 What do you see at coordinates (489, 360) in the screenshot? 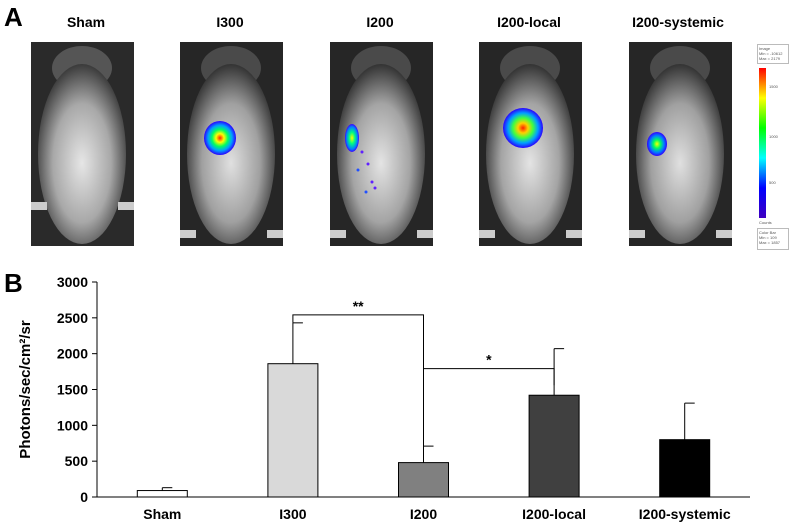
I see `significance-label: *` at bounding box center [489, 360].